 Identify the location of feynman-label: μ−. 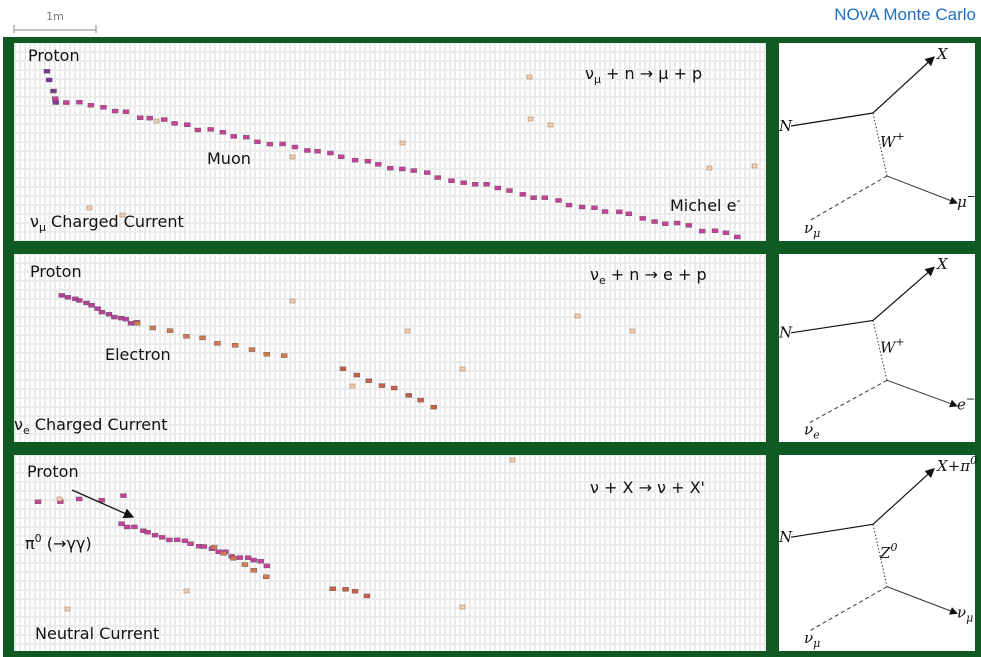
(966, 200).